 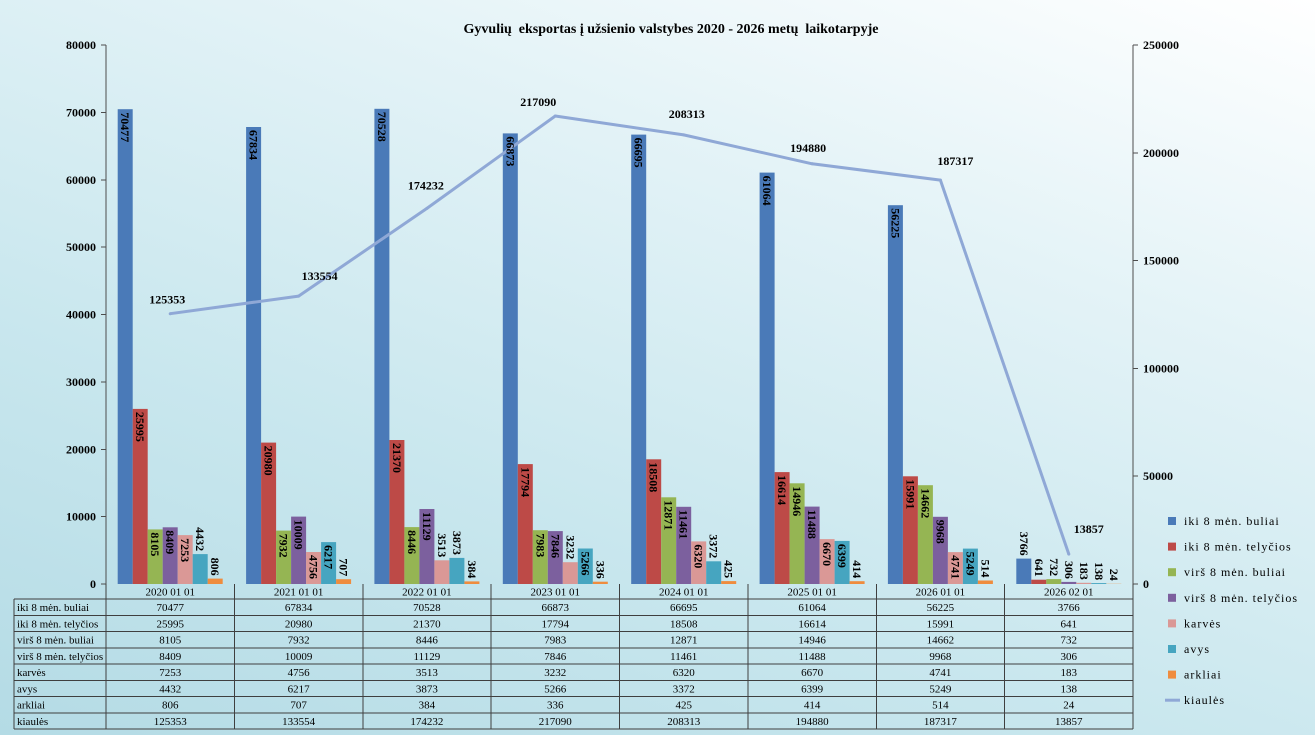 What do you see at coordinates (525, 482) in the screenshot?
I see `bar-value-label: 17794` at bounding box center [525, 482].